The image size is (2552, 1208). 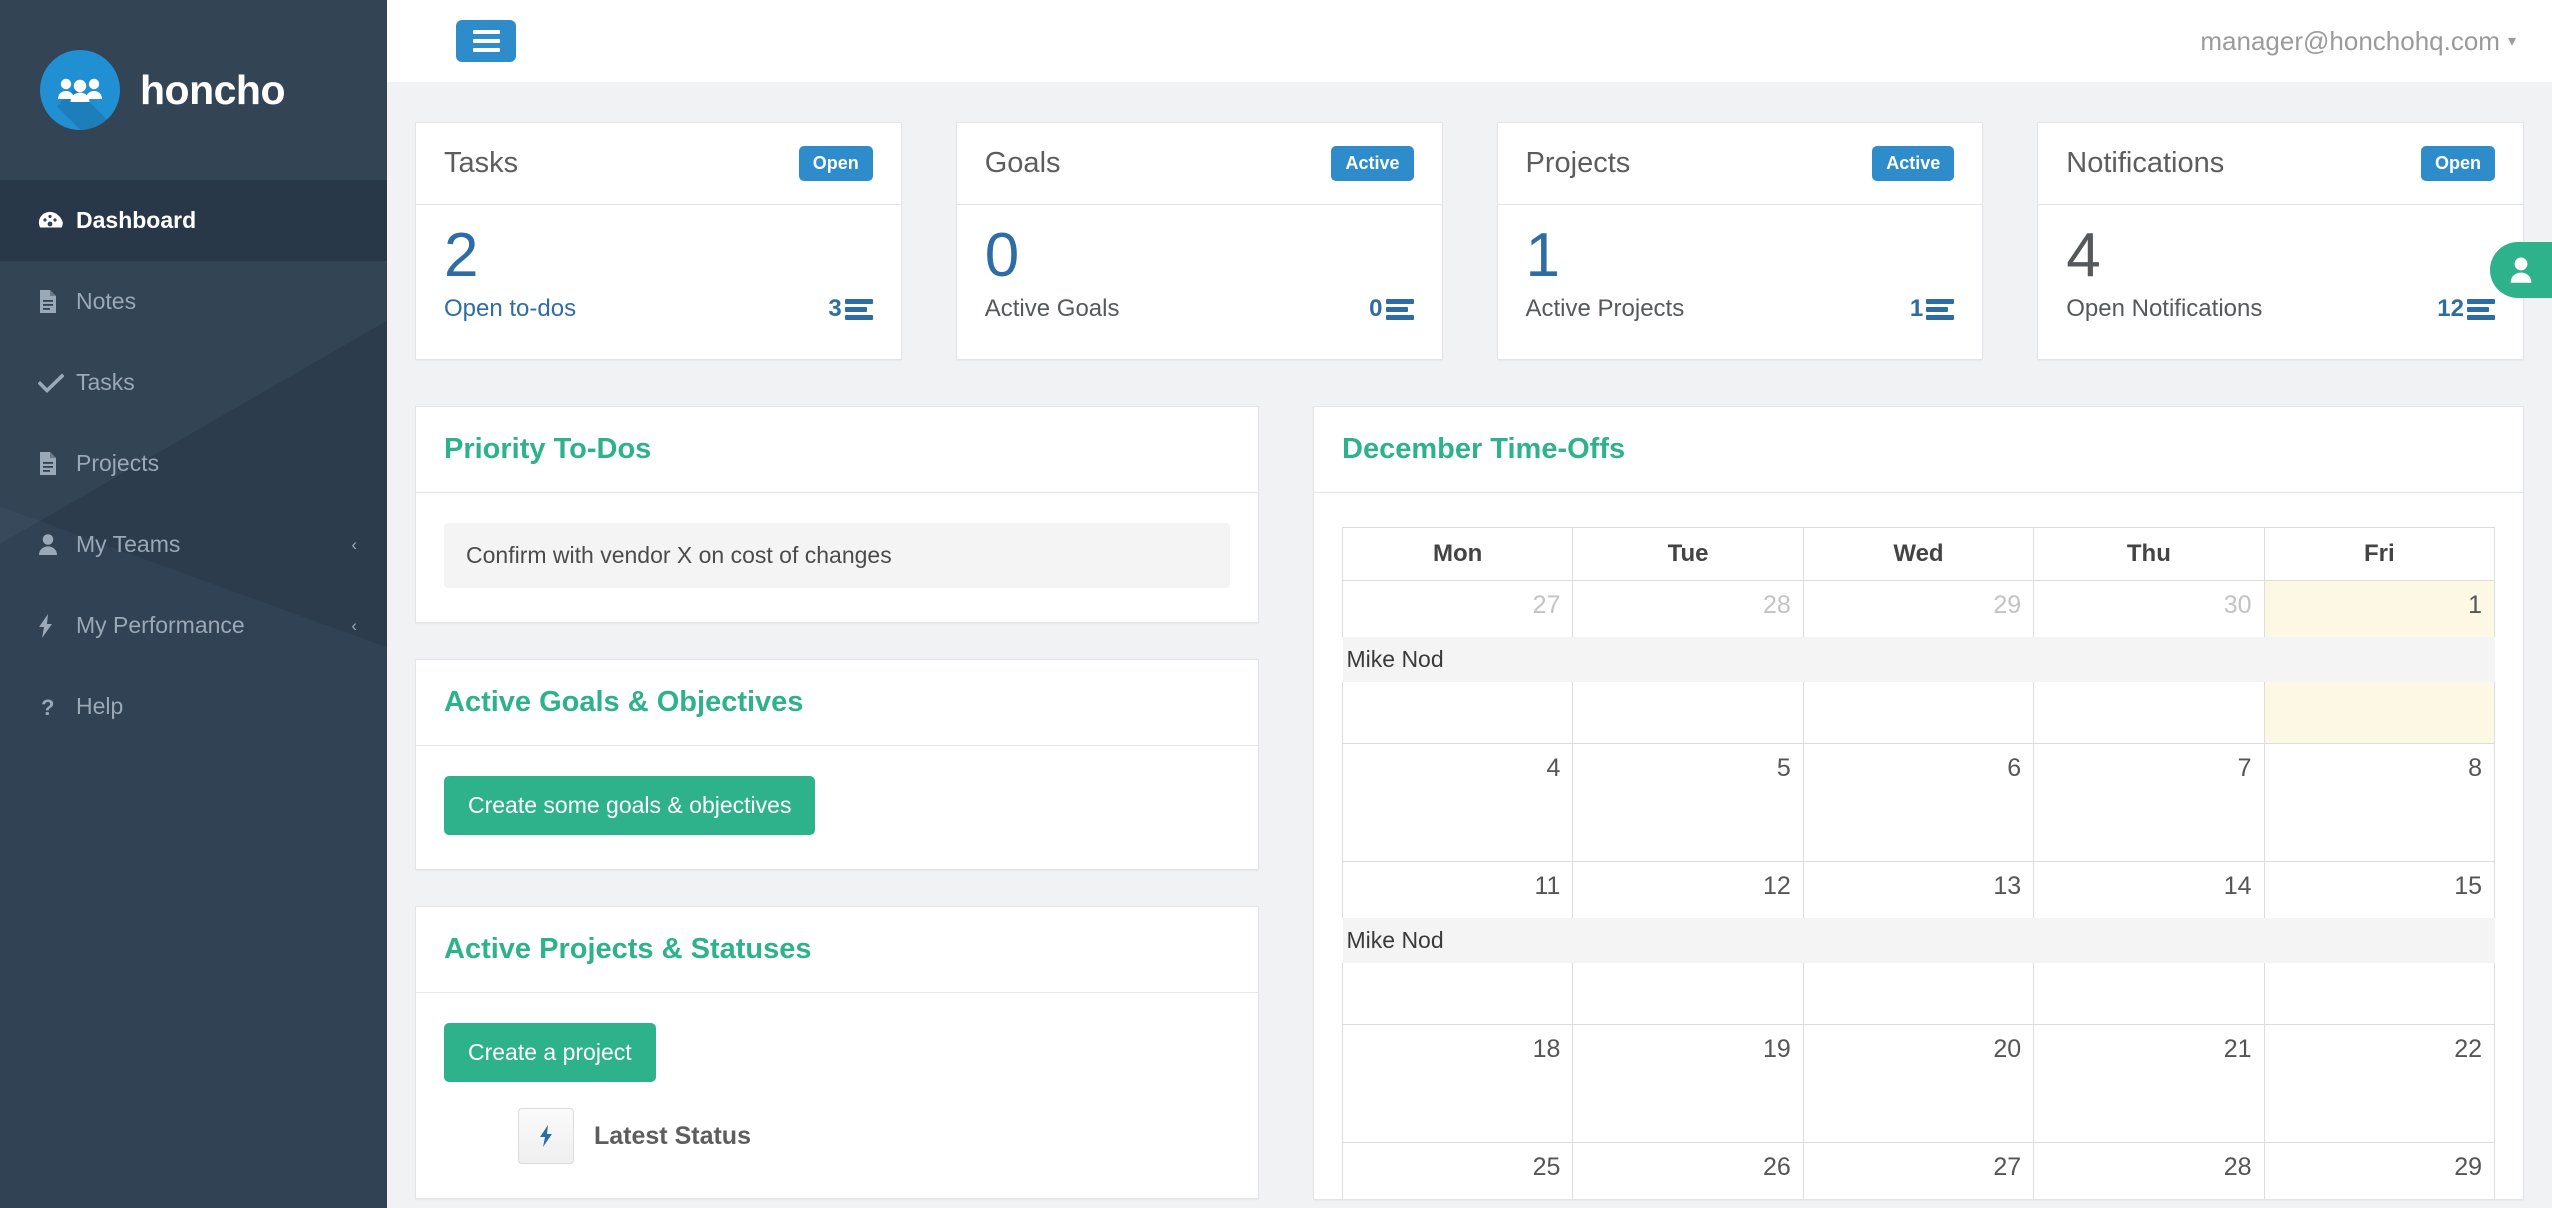 What do you see at coordinates (1457, 1052) in the screenshot?
I see `calendar-day: 18` at bounding box center [1457, 1052].